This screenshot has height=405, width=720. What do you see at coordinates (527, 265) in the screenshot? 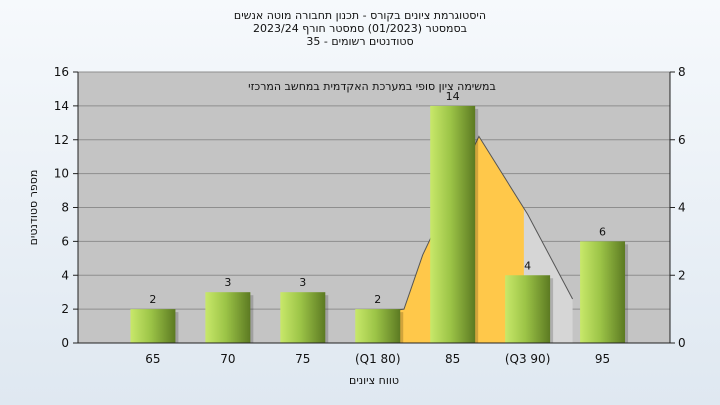
I see `data-label: 4` at bounding box center [527, 265].